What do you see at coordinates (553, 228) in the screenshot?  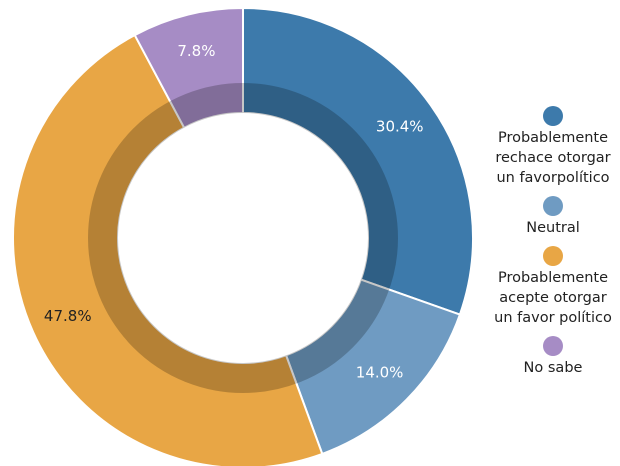 I see `legend-label: Neutral` at bounding box center [553, 228].